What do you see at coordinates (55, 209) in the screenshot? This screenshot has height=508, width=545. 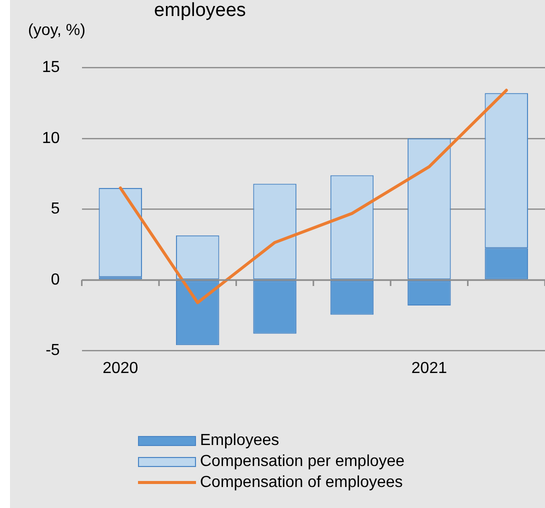 I see `y-tick-label: 5` at bounding box center [55, 209].